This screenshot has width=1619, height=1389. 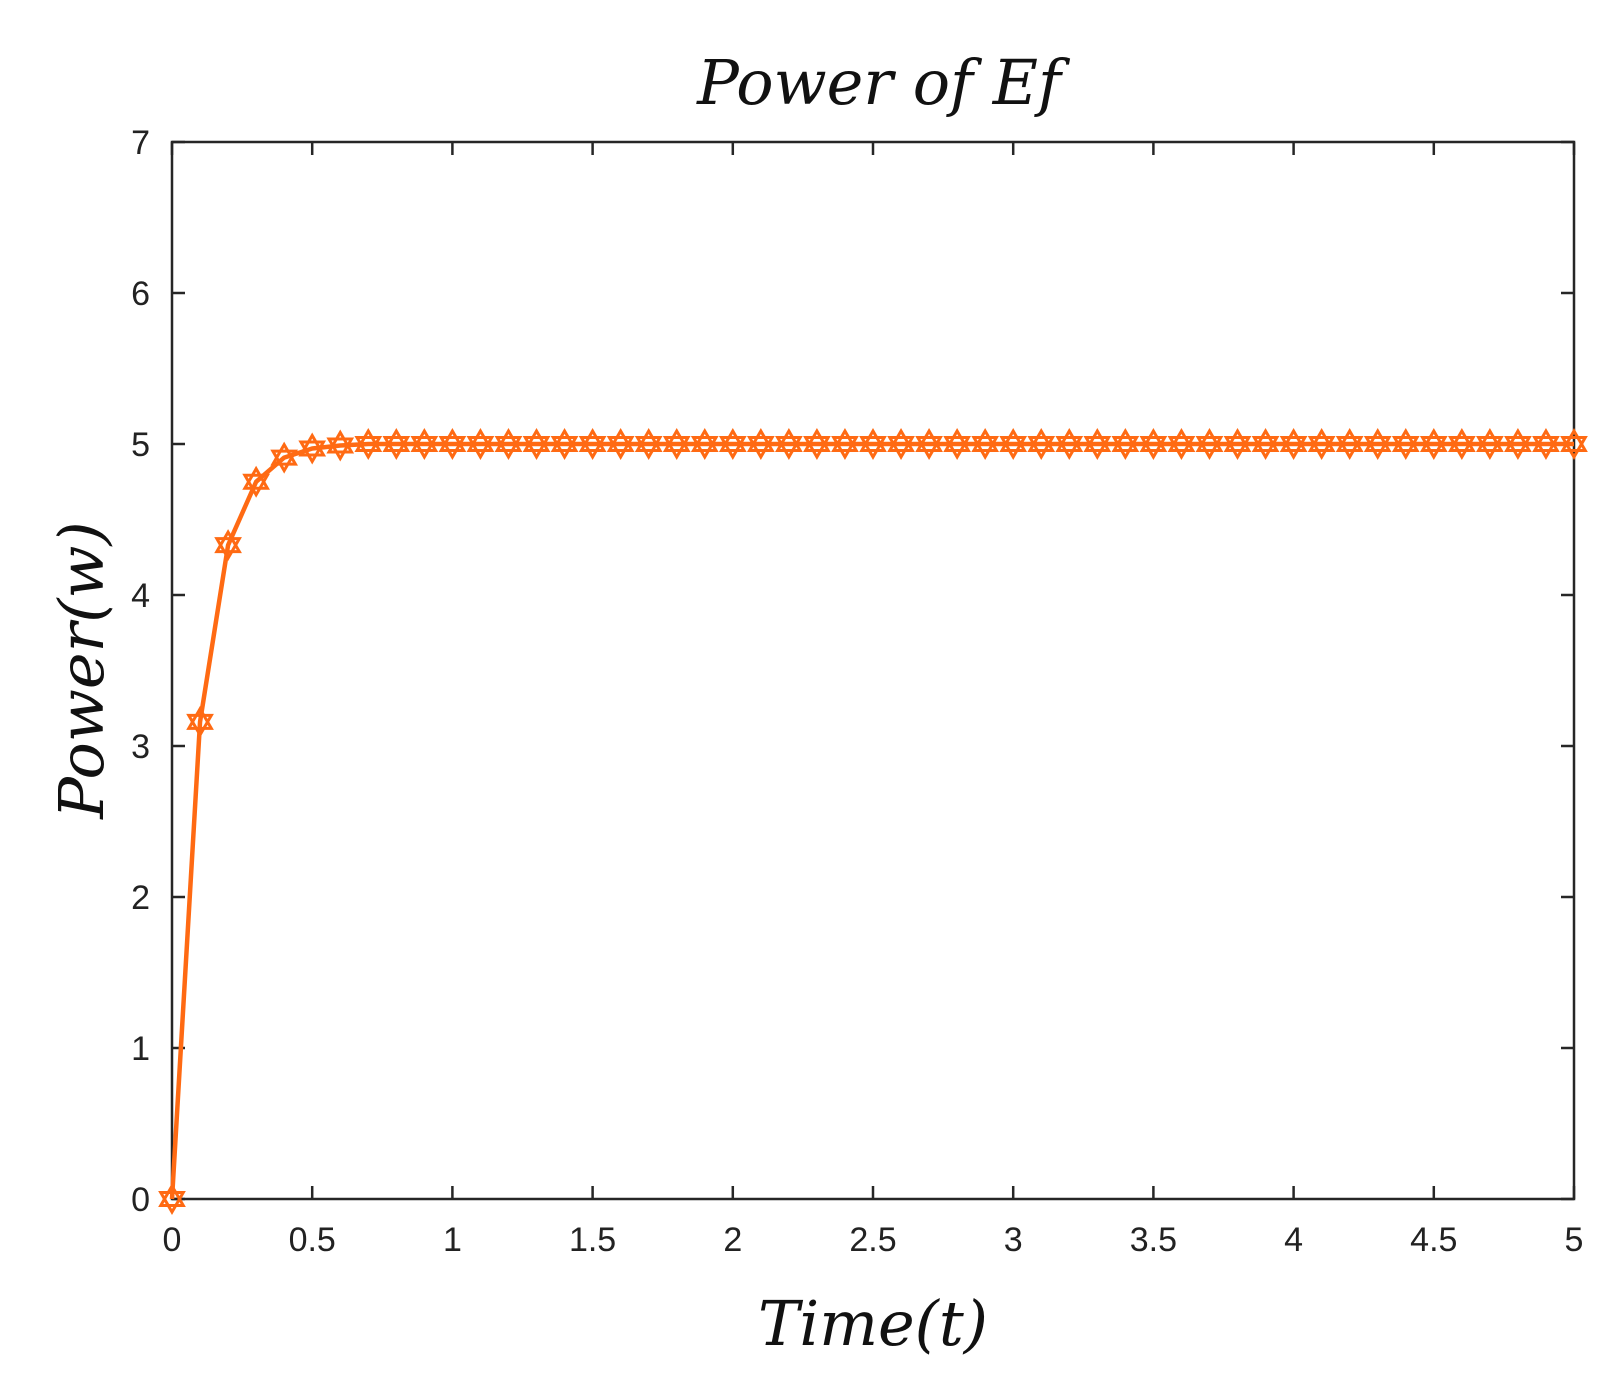 I want to click on x-tick-label: 4, so click(x=1293, y=1240).